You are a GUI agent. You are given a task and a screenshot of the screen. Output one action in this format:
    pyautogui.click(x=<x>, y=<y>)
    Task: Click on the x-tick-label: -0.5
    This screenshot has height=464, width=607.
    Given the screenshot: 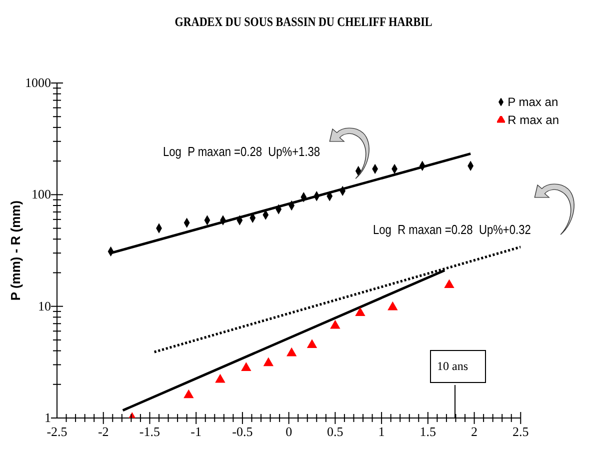 What is the action you would take?
    pyautogui.click(x=242, y=431)
    